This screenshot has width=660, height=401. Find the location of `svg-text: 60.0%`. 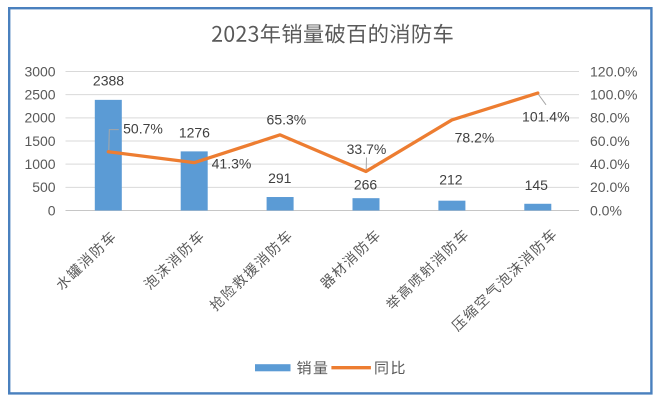

svg-text: 60.0% is located at coordinates (610, 141).